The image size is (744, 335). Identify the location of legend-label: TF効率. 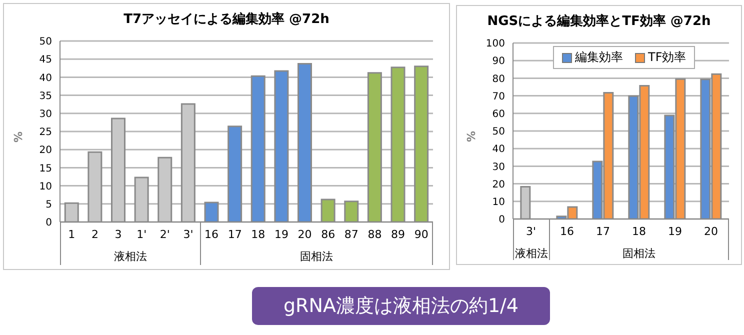
(666, 57).